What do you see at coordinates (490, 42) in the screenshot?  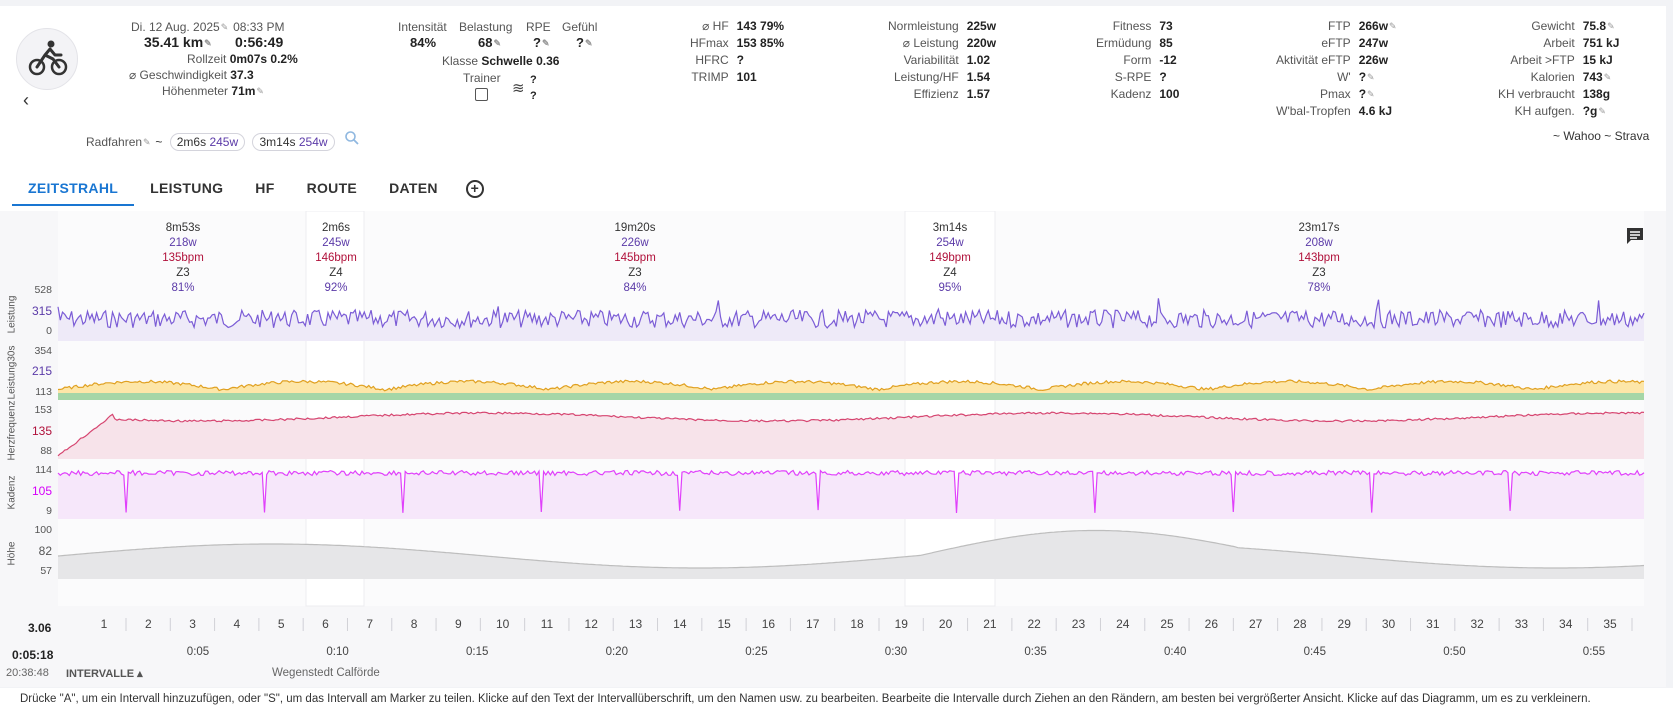 I see `load-value: 68✎` at bounding box center [490, 42].